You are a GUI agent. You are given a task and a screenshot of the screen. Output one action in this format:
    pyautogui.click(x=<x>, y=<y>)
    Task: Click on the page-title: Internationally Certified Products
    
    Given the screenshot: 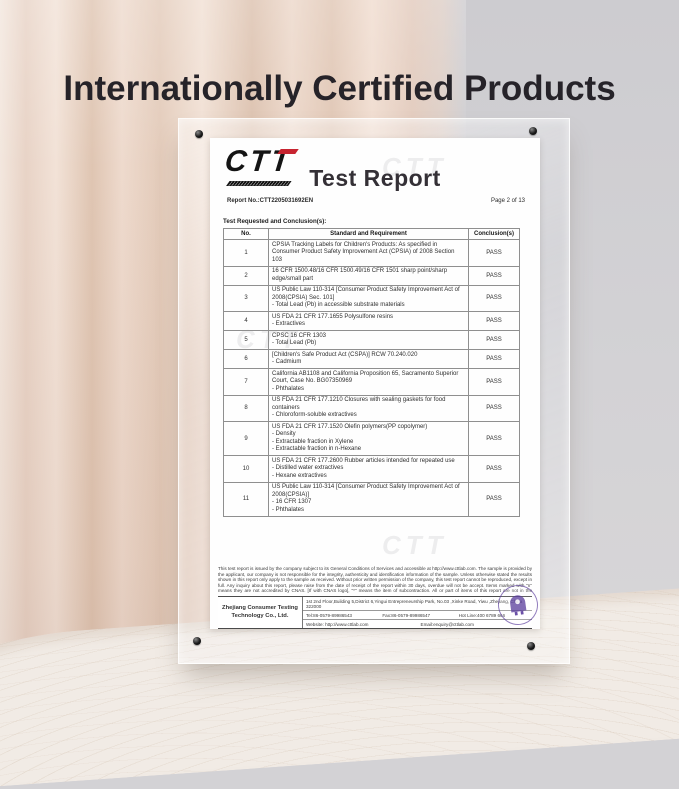 What is the action you would take?
    pyautogui.click(x=339, y=89)
    